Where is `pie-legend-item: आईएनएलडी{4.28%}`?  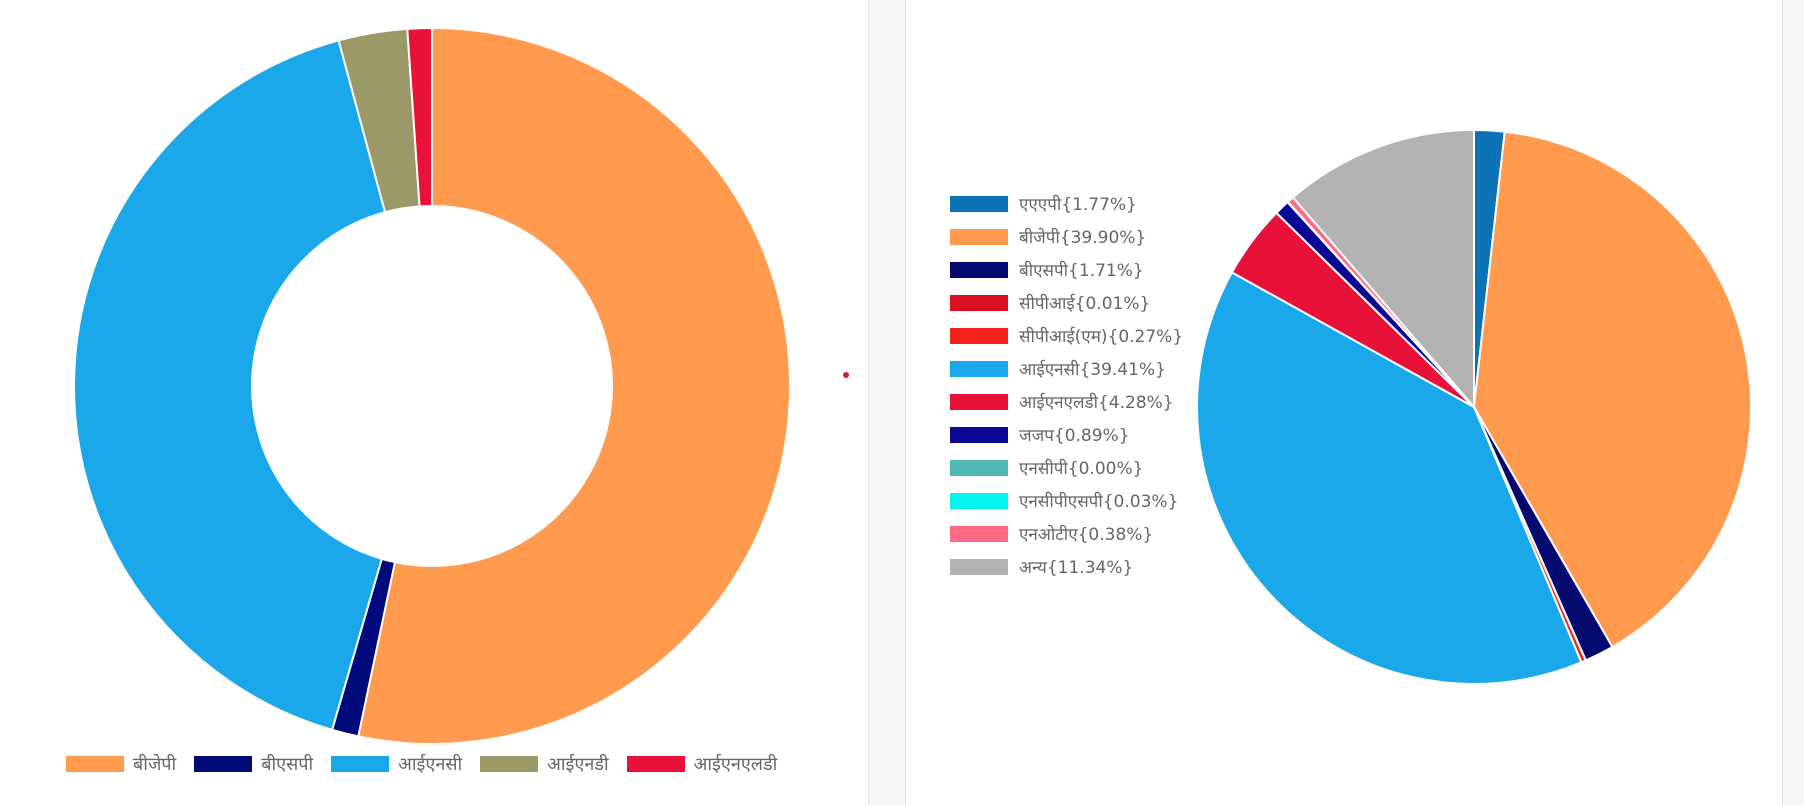
pie-legend-item: आईएनएलडी{4.28%} is located at coordinates (1066, 401).